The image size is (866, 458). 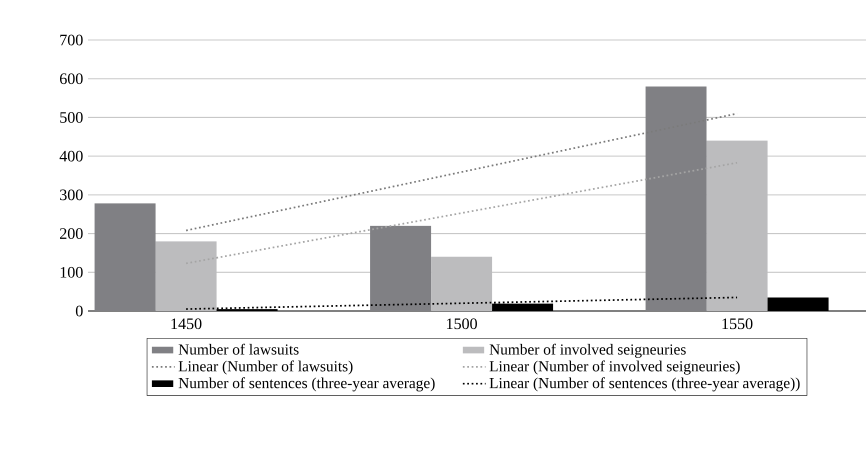 What do you see at coordinates (71, 117) in the screenshot?
I see `y-tick-label: 500` at bounding box center [71, 117].